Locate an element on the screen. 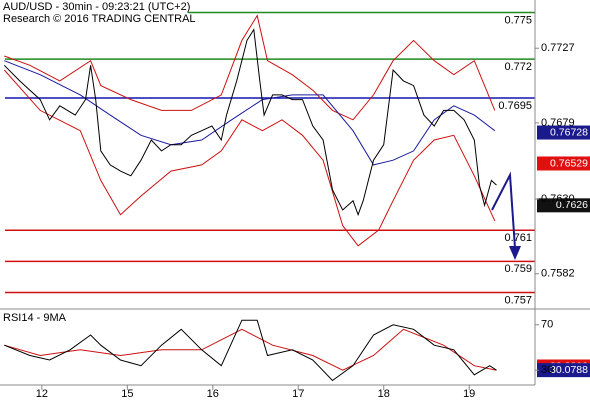 The height and width of the screenshot is (400, 590). x-tick-label: 18 is located at coordinates (384, 394).